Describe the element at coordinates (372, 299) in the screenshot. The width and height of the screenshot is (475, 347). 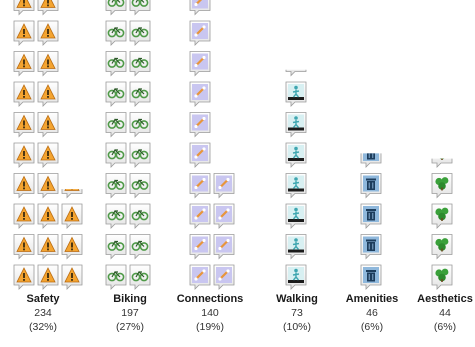
I see `category-label: Amenities` at that location.